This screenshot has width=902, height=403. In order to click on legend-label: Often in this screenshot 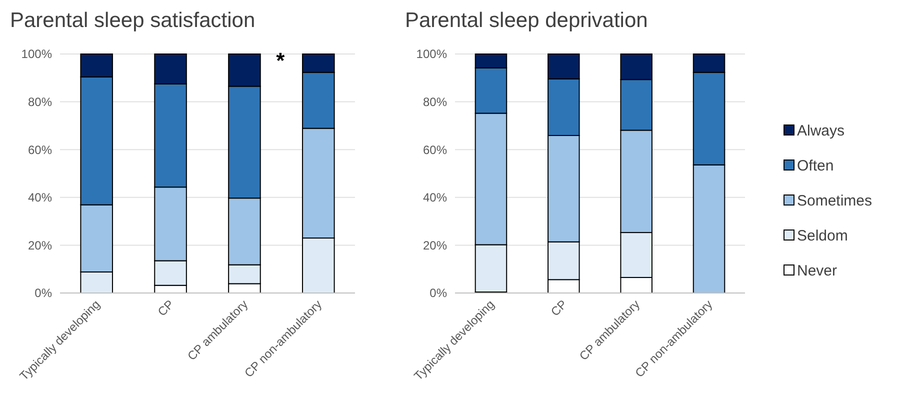, I will do `click(815, 165)`.